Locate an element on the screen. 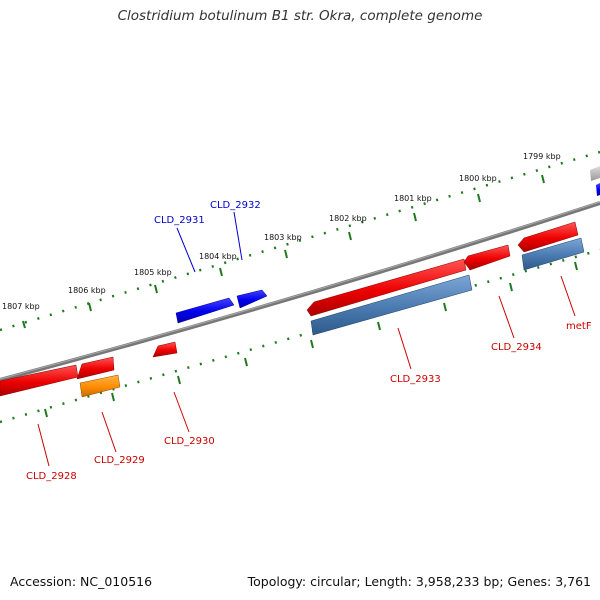 The height and width of the screenshot is (600, 600). tick-label-1806: 1806 kbp is located at coordinates (87, 290).